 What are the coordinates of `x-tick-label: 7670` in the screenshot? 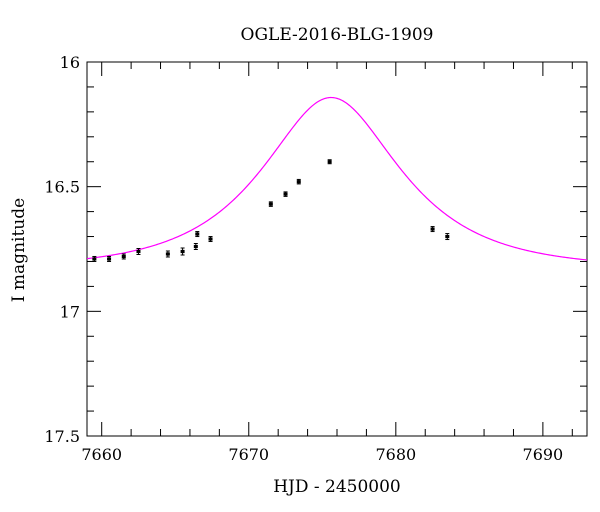 It's located at (248, 454).